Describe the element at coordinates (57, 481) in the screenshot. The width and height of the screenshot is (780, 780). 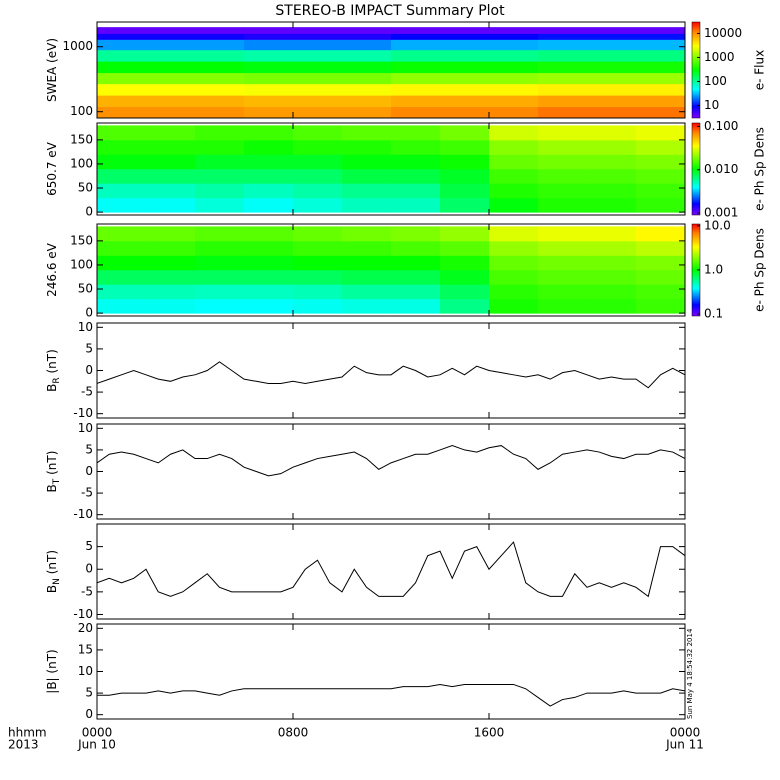
I see `y-label-sub: T` at that location.